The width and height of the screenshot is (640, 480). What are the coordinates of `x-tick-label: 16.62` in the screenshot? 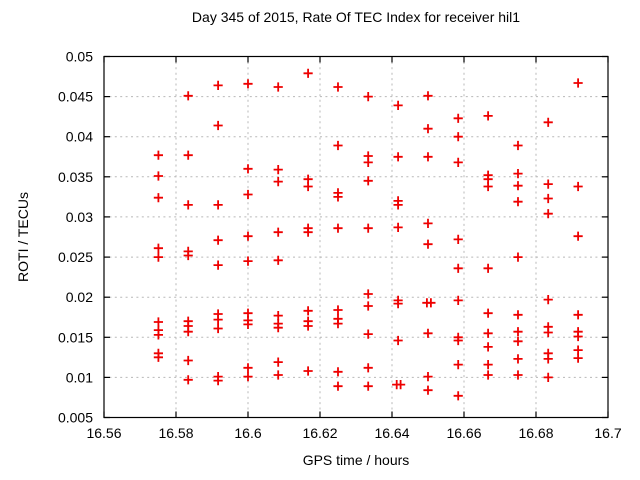 It's located at (319, 433).